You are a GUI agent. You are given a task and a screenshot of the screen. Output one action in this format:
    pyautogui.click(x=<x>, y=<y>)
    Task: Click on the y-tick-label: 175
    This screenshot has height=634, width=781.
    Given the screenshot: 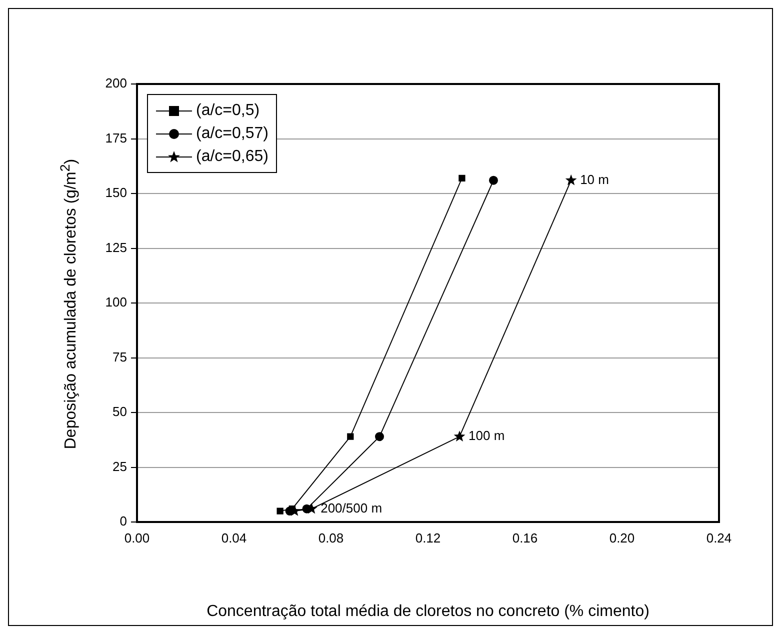 What is the action you would take?
    pyautogui.click(x=116, y=138)
    